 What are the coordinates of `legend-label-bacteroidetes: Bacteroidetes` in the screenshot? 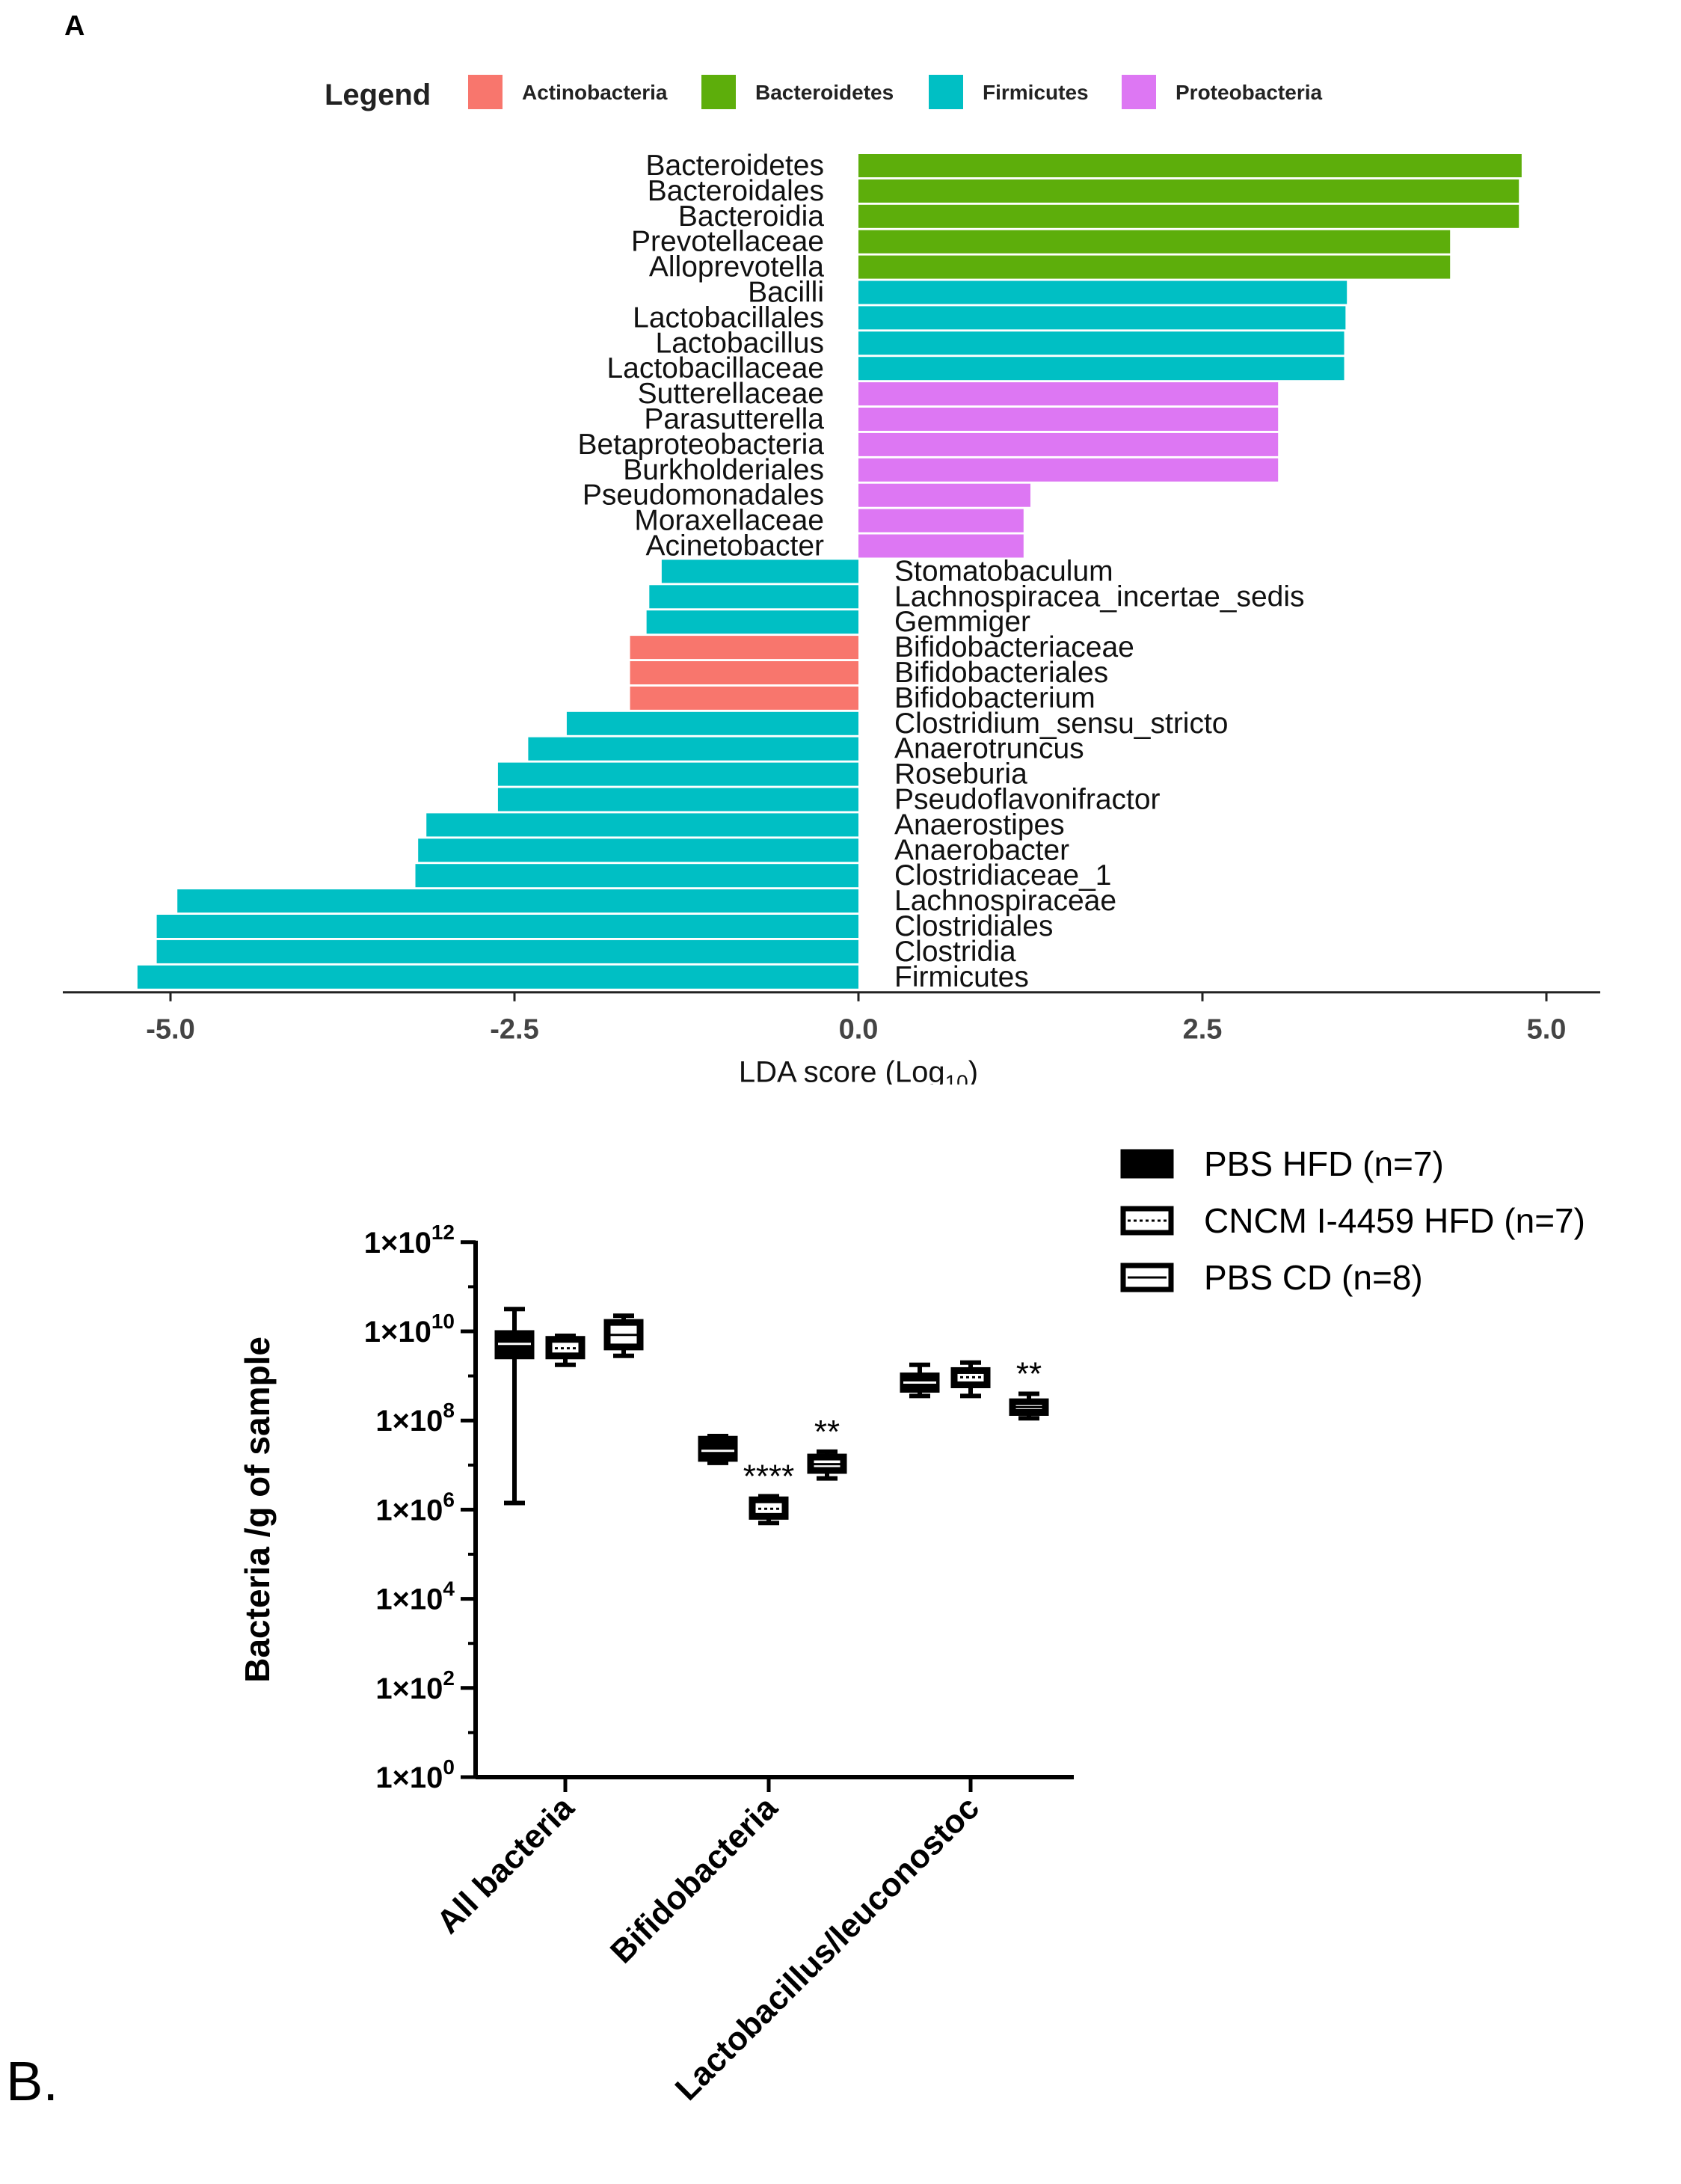 It's located at (824, 92).